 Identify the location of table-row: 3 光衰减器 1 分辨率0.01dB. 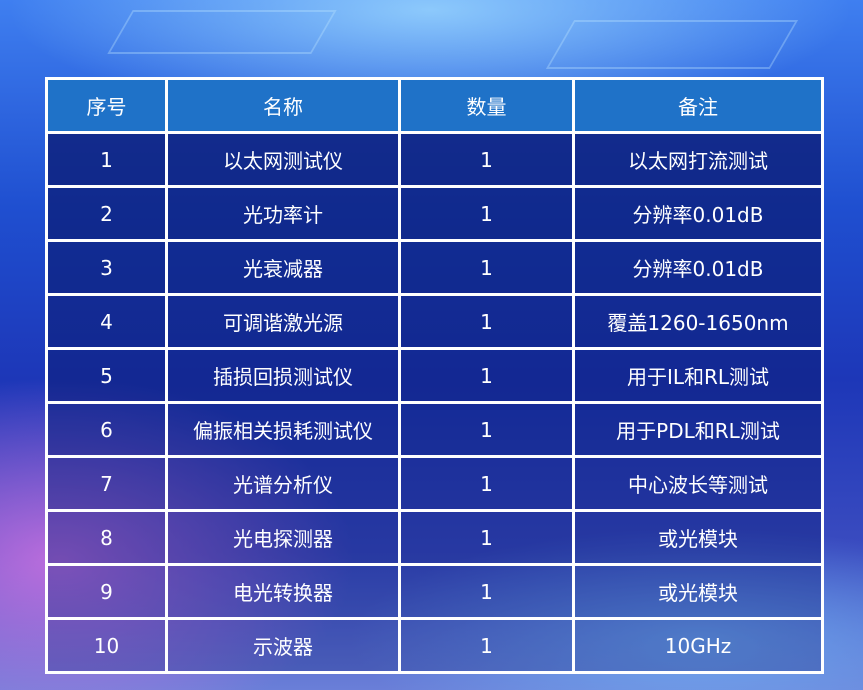
(434, 267).